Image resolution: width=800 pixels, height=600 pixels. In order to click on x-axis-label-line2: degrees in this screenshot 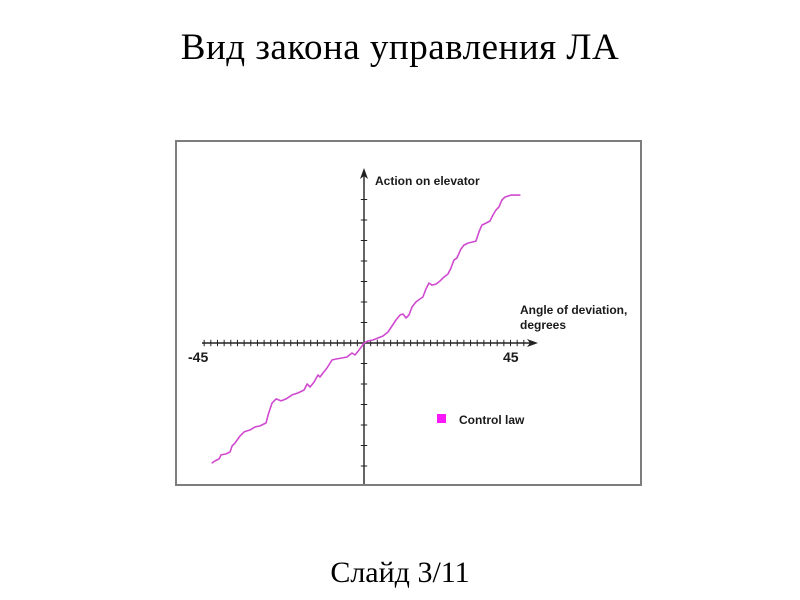, I will do `click(543, 325)`.